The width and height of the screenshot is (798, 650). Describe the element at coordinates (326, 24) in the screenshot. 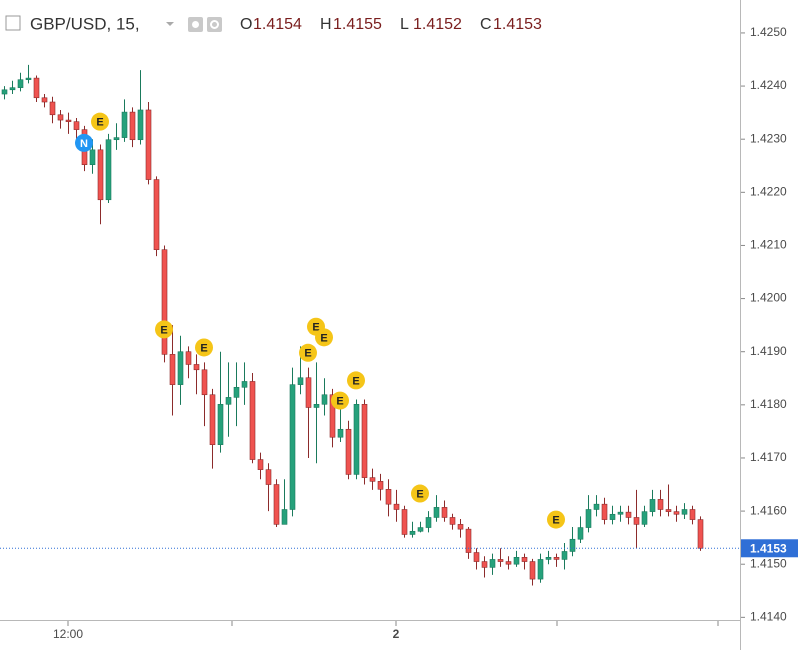

I see `ohlc-key: H` at that location.